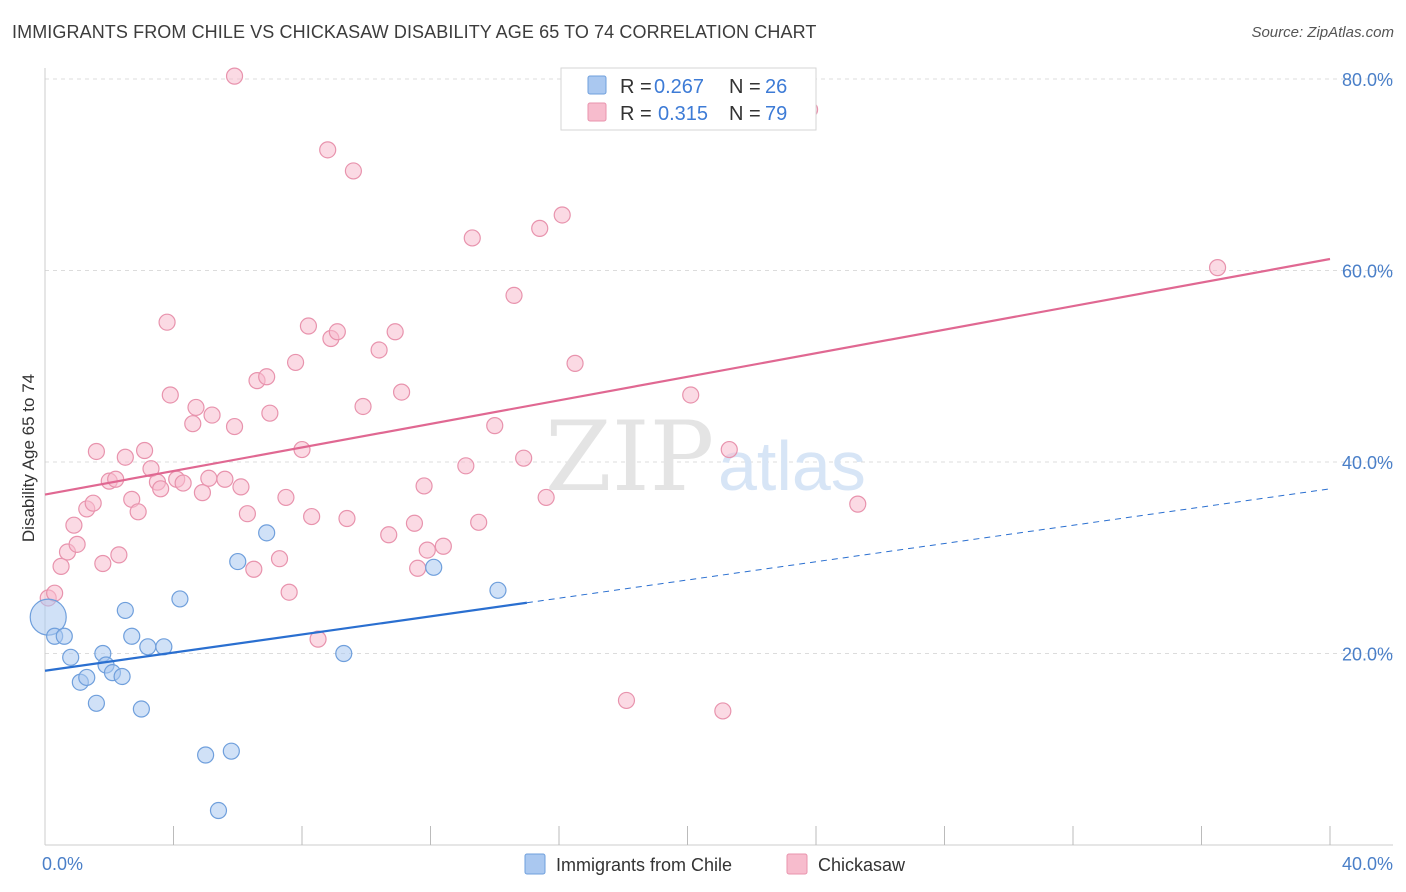 This screenshot has height=892, width=1406. What do you see at coordinates (268, 672) in the screenshot?
I see `series-chile-points` at bounding box center [268, 672].